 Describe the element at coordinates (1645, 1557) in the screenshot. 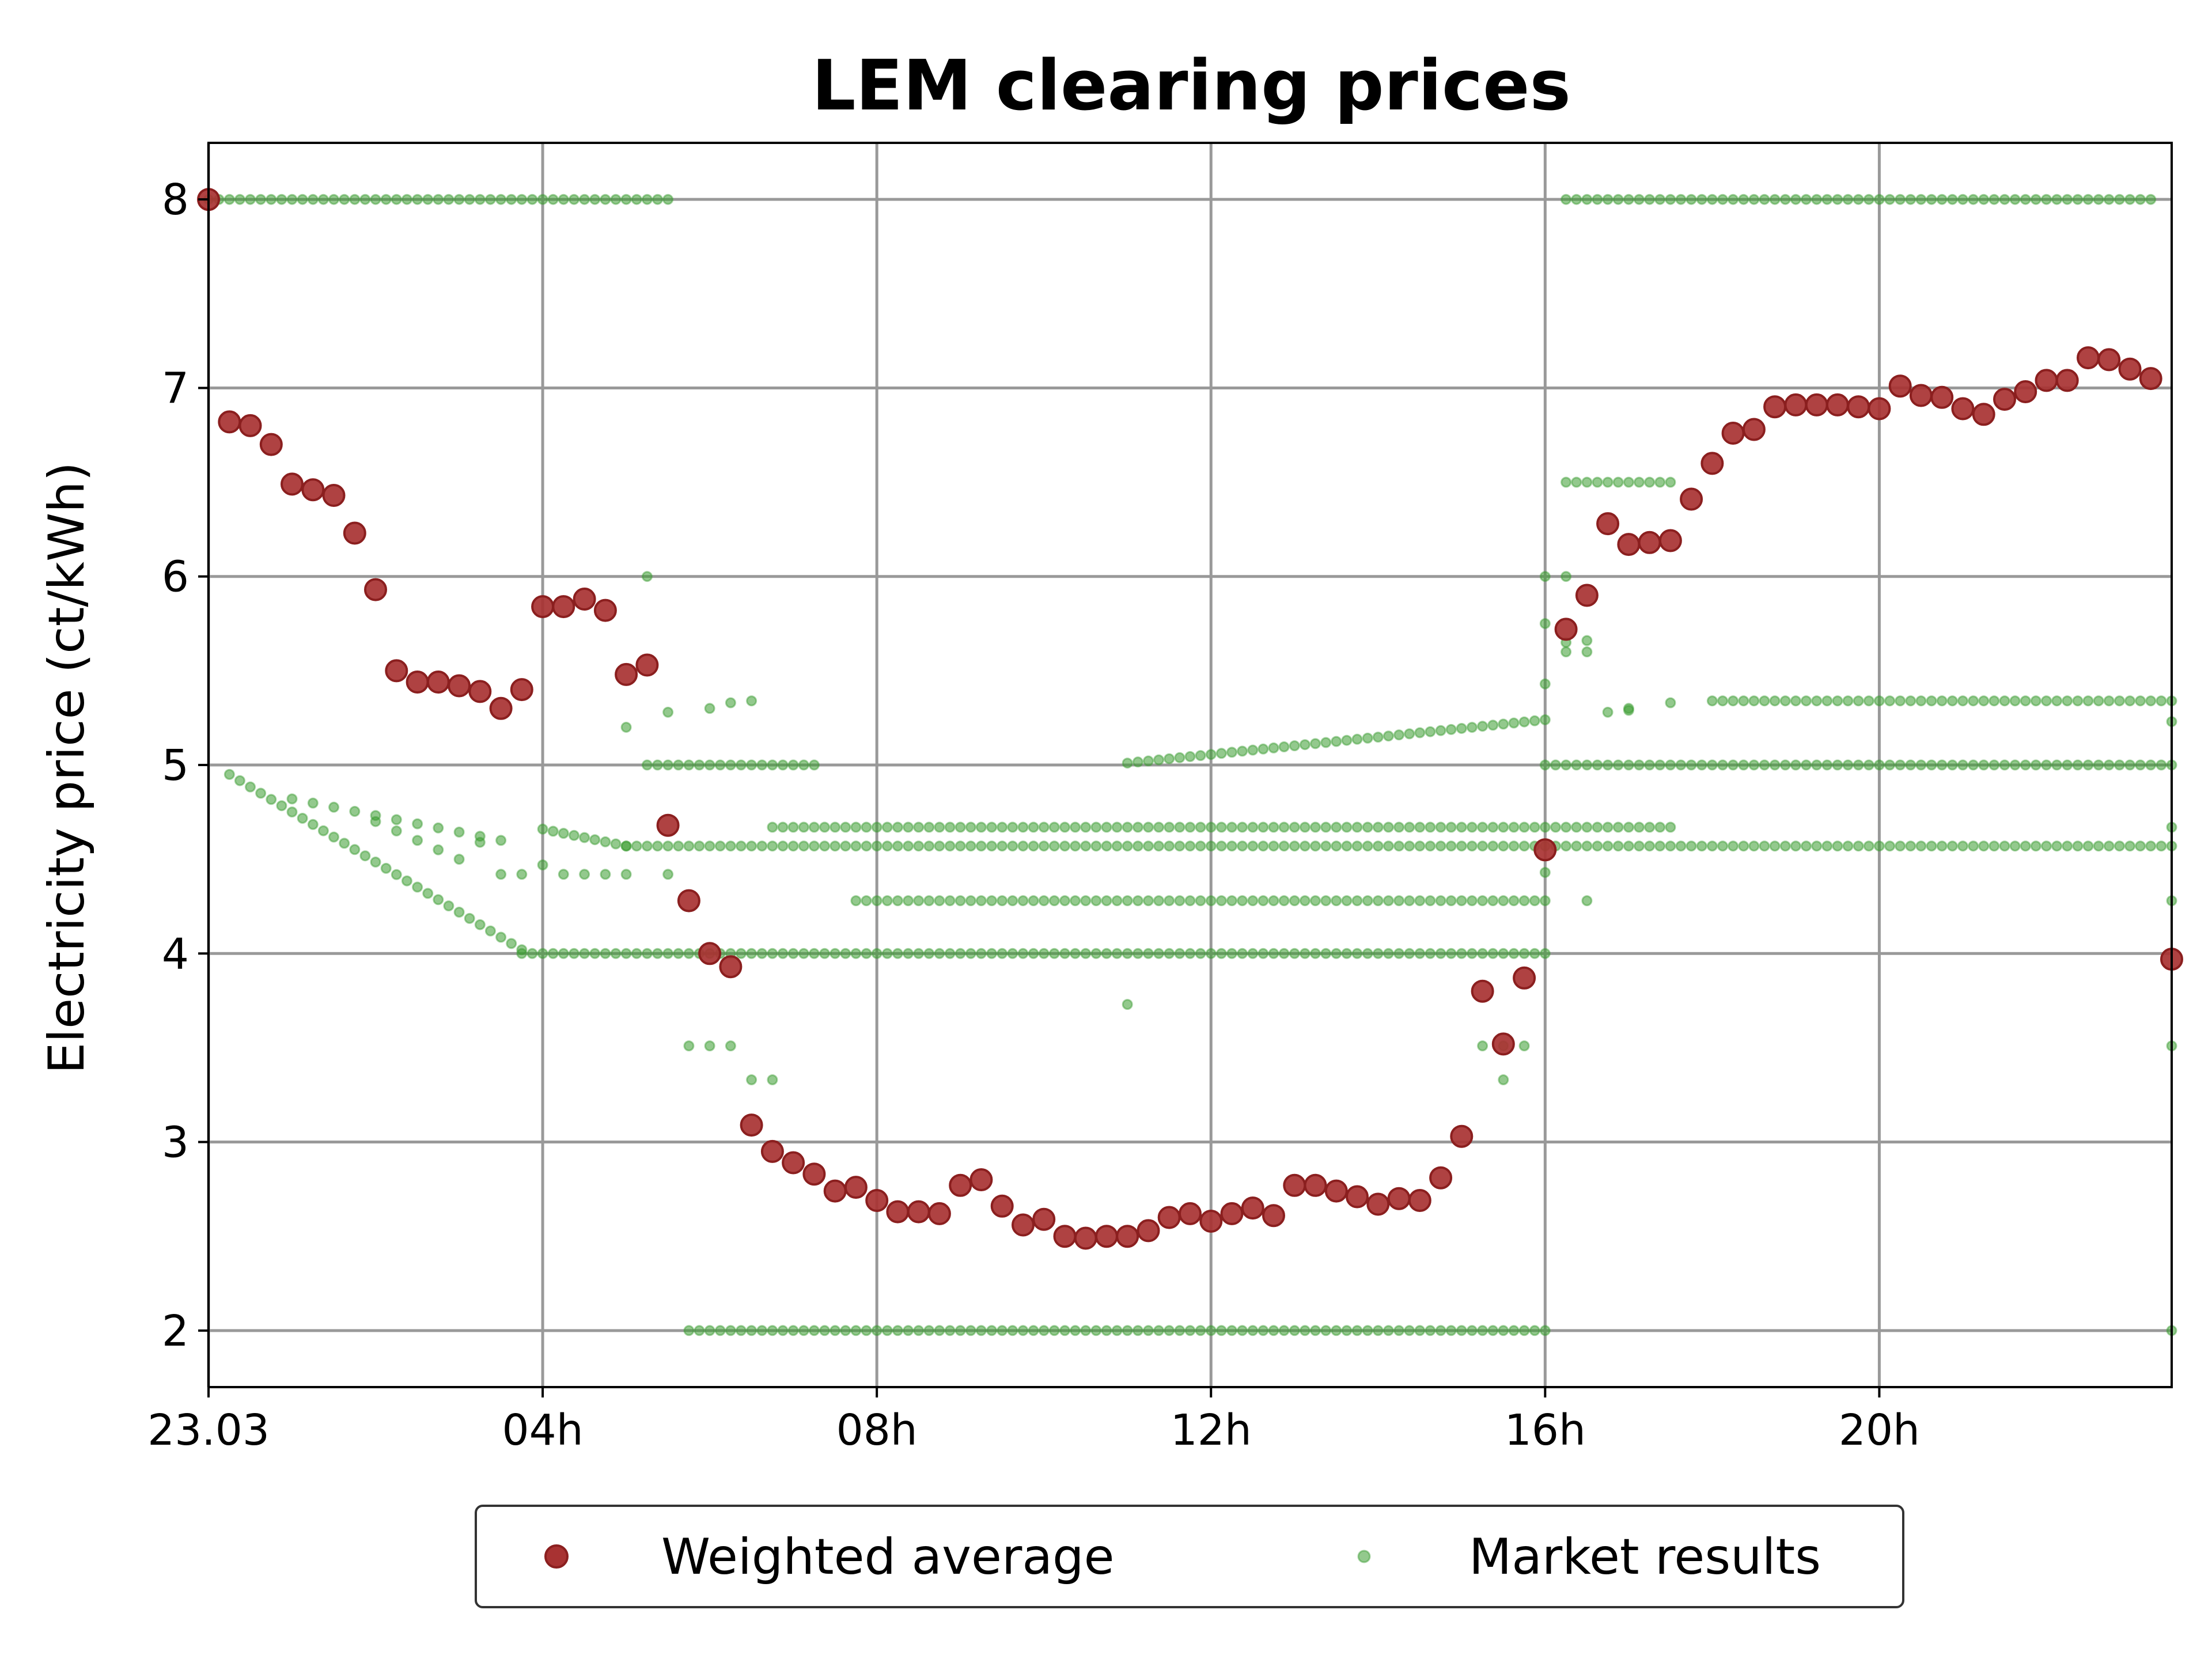

I see `legend-market-label: Market results` at that location.